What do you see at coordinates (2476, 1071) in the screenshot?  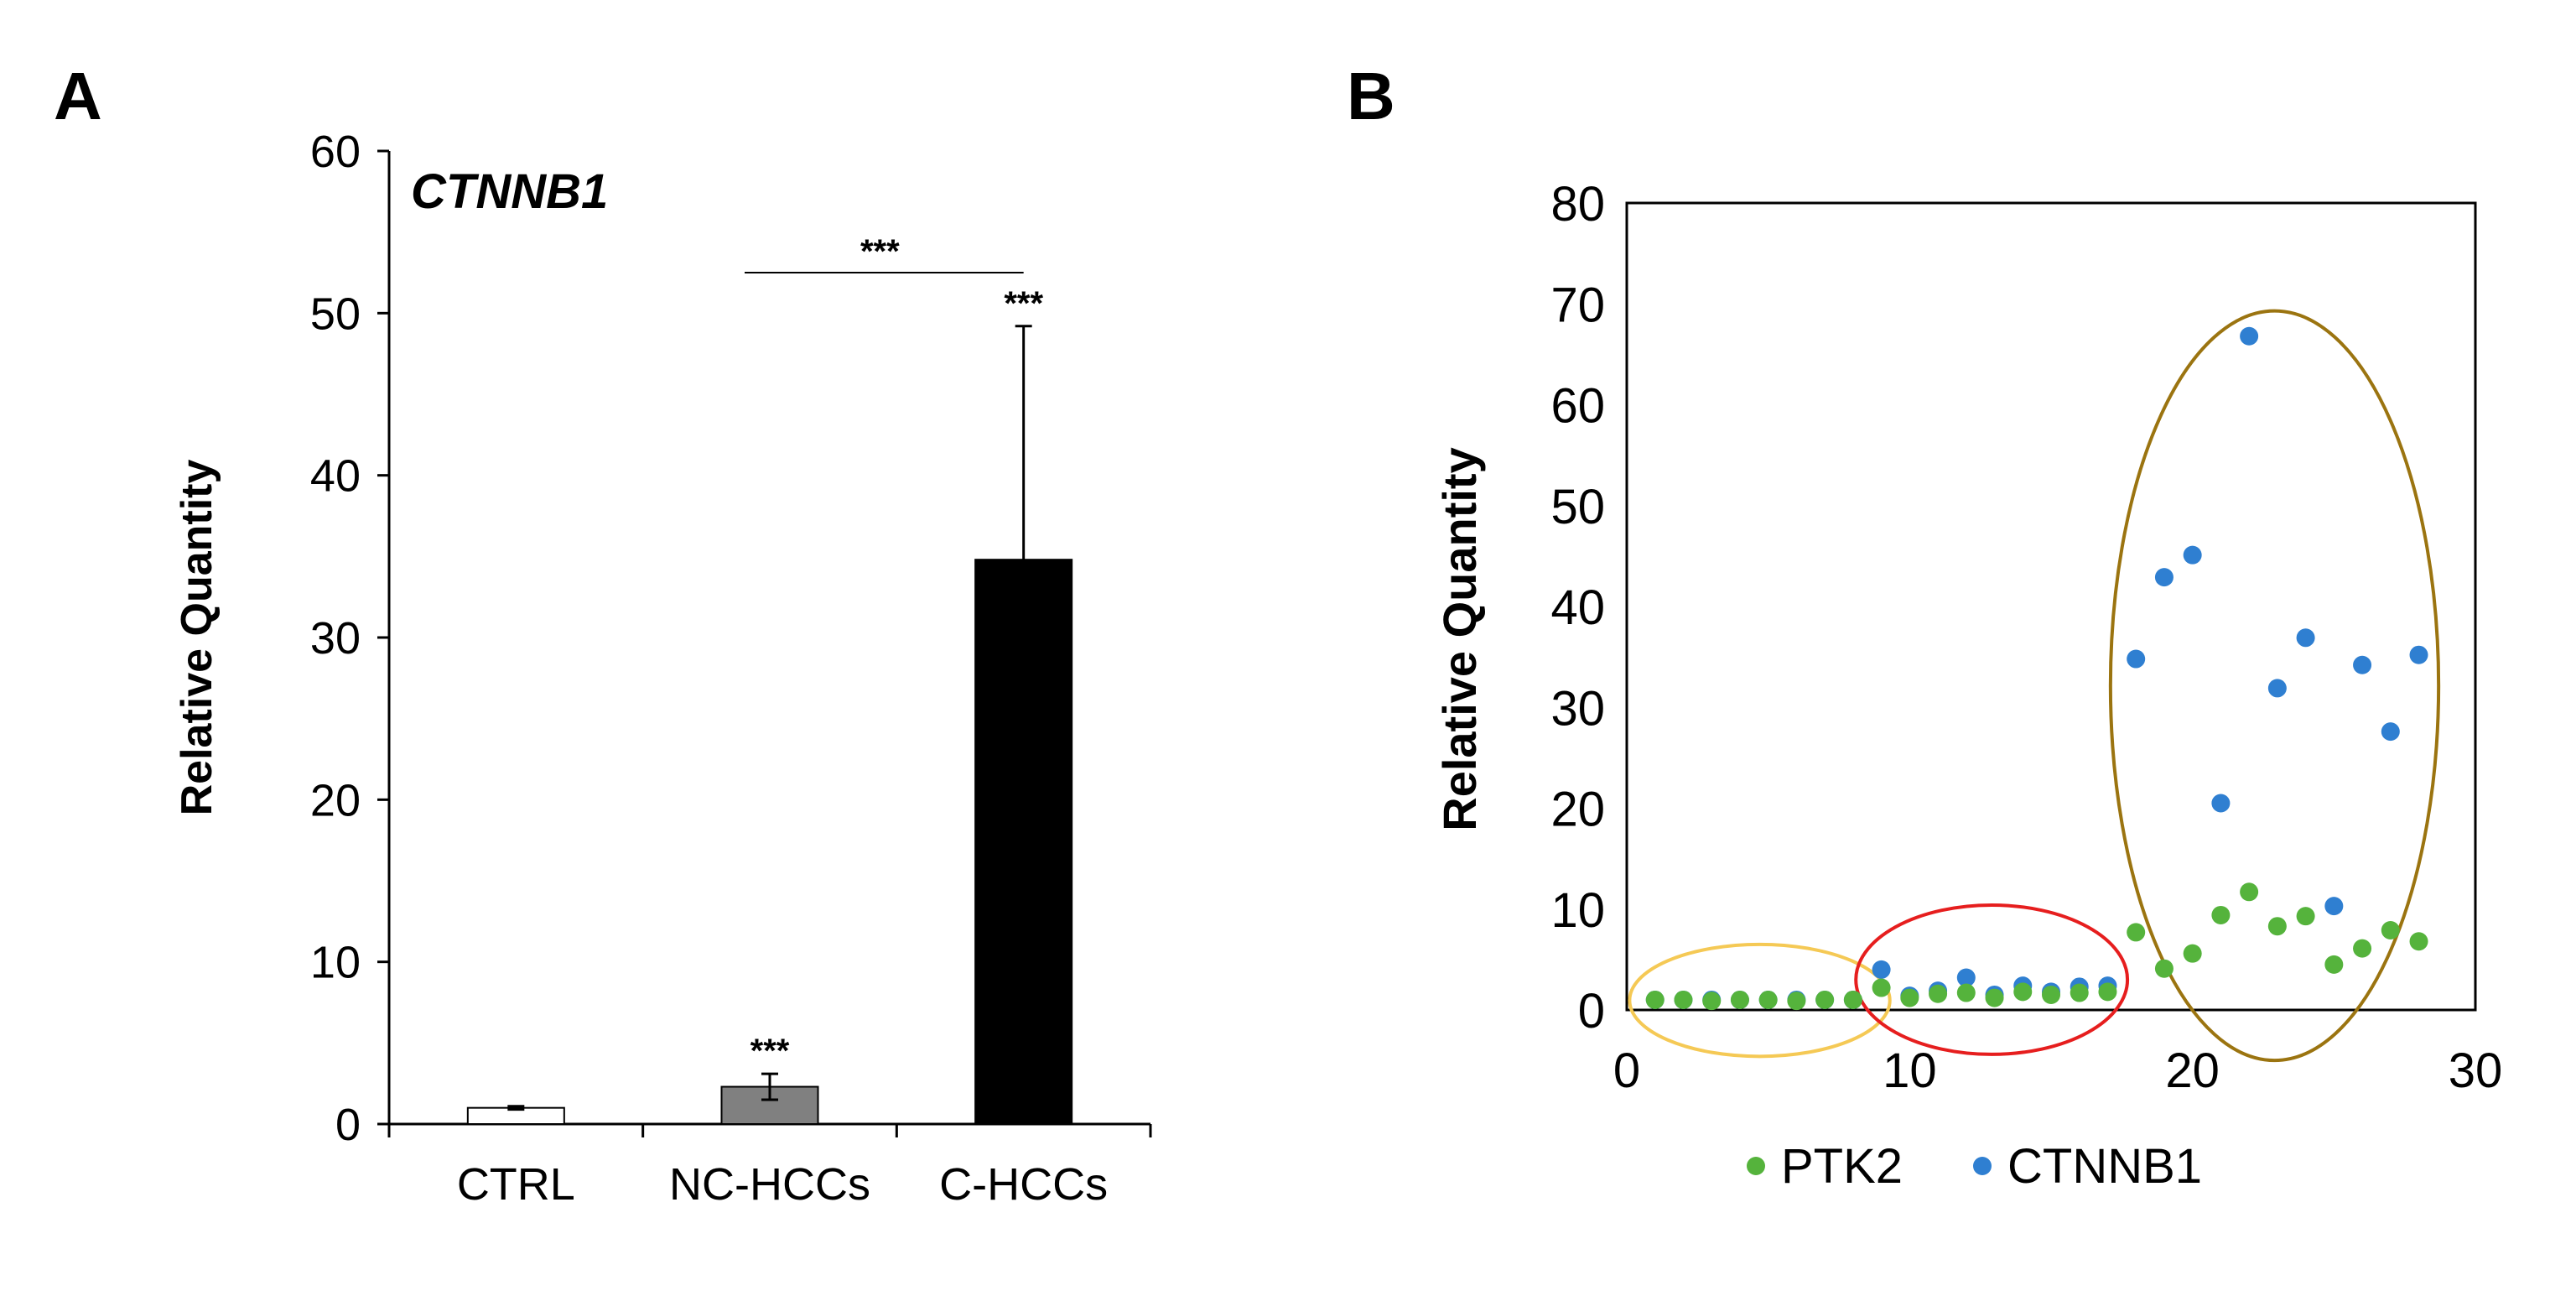 I see `x-tick-label: 30` at bounding box center [2476, 1071].